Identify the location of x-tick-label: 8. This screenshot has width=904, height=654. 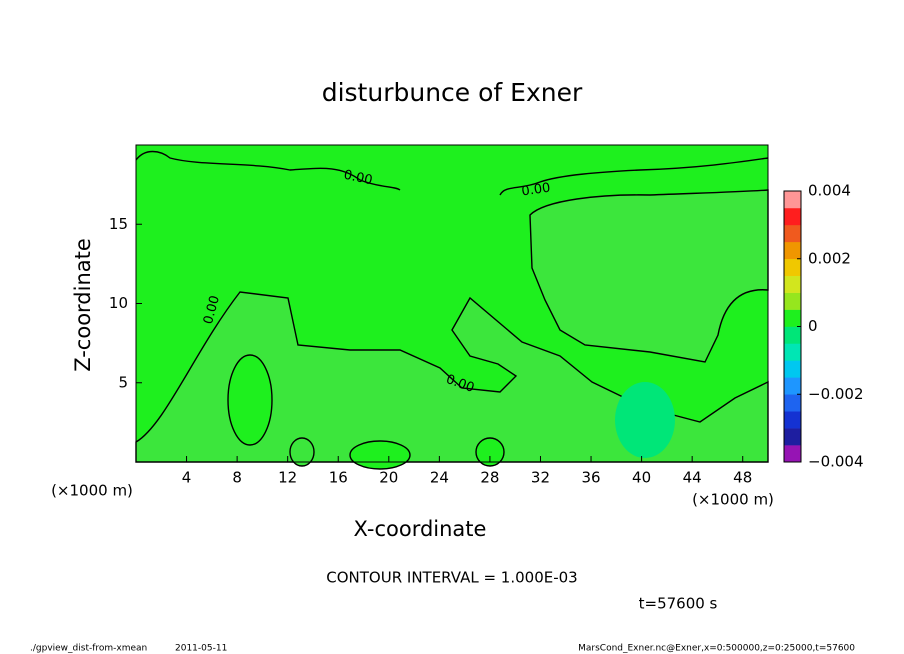
(237, 478).